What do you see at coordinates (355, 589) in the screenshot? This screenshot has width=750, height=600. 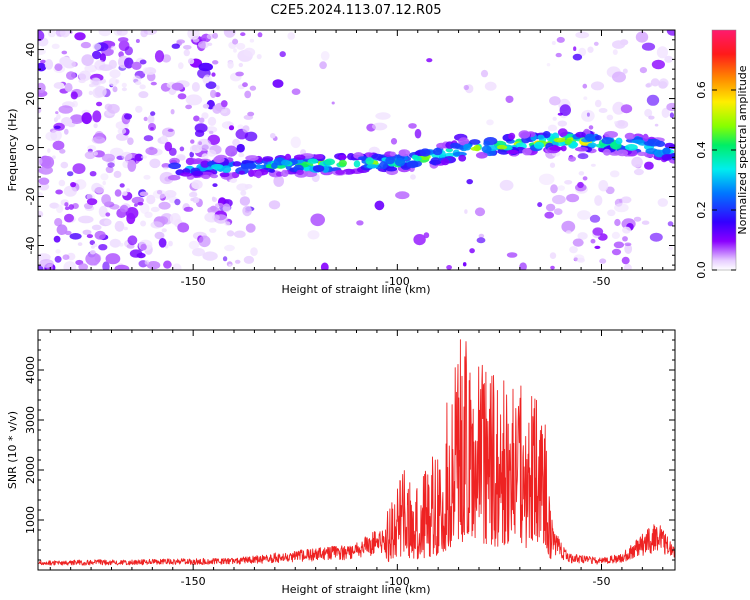 I see `snr-x-axis-label: Height of straight line (km)` at bounding box center [355, 589].